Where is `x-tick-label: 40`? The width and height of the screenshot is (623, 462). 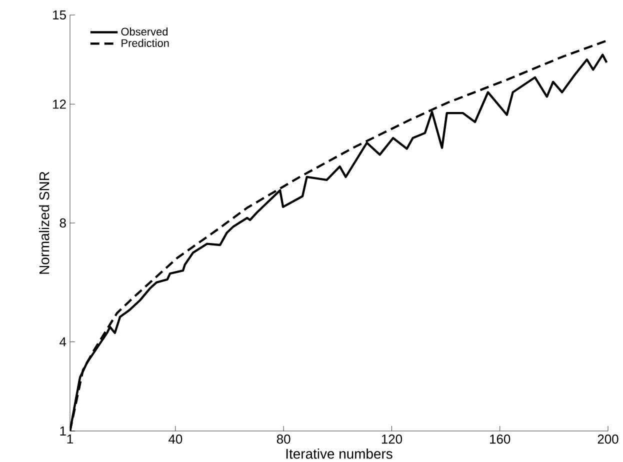 x-tick-label: 40 is located at coordinates (175, 439).